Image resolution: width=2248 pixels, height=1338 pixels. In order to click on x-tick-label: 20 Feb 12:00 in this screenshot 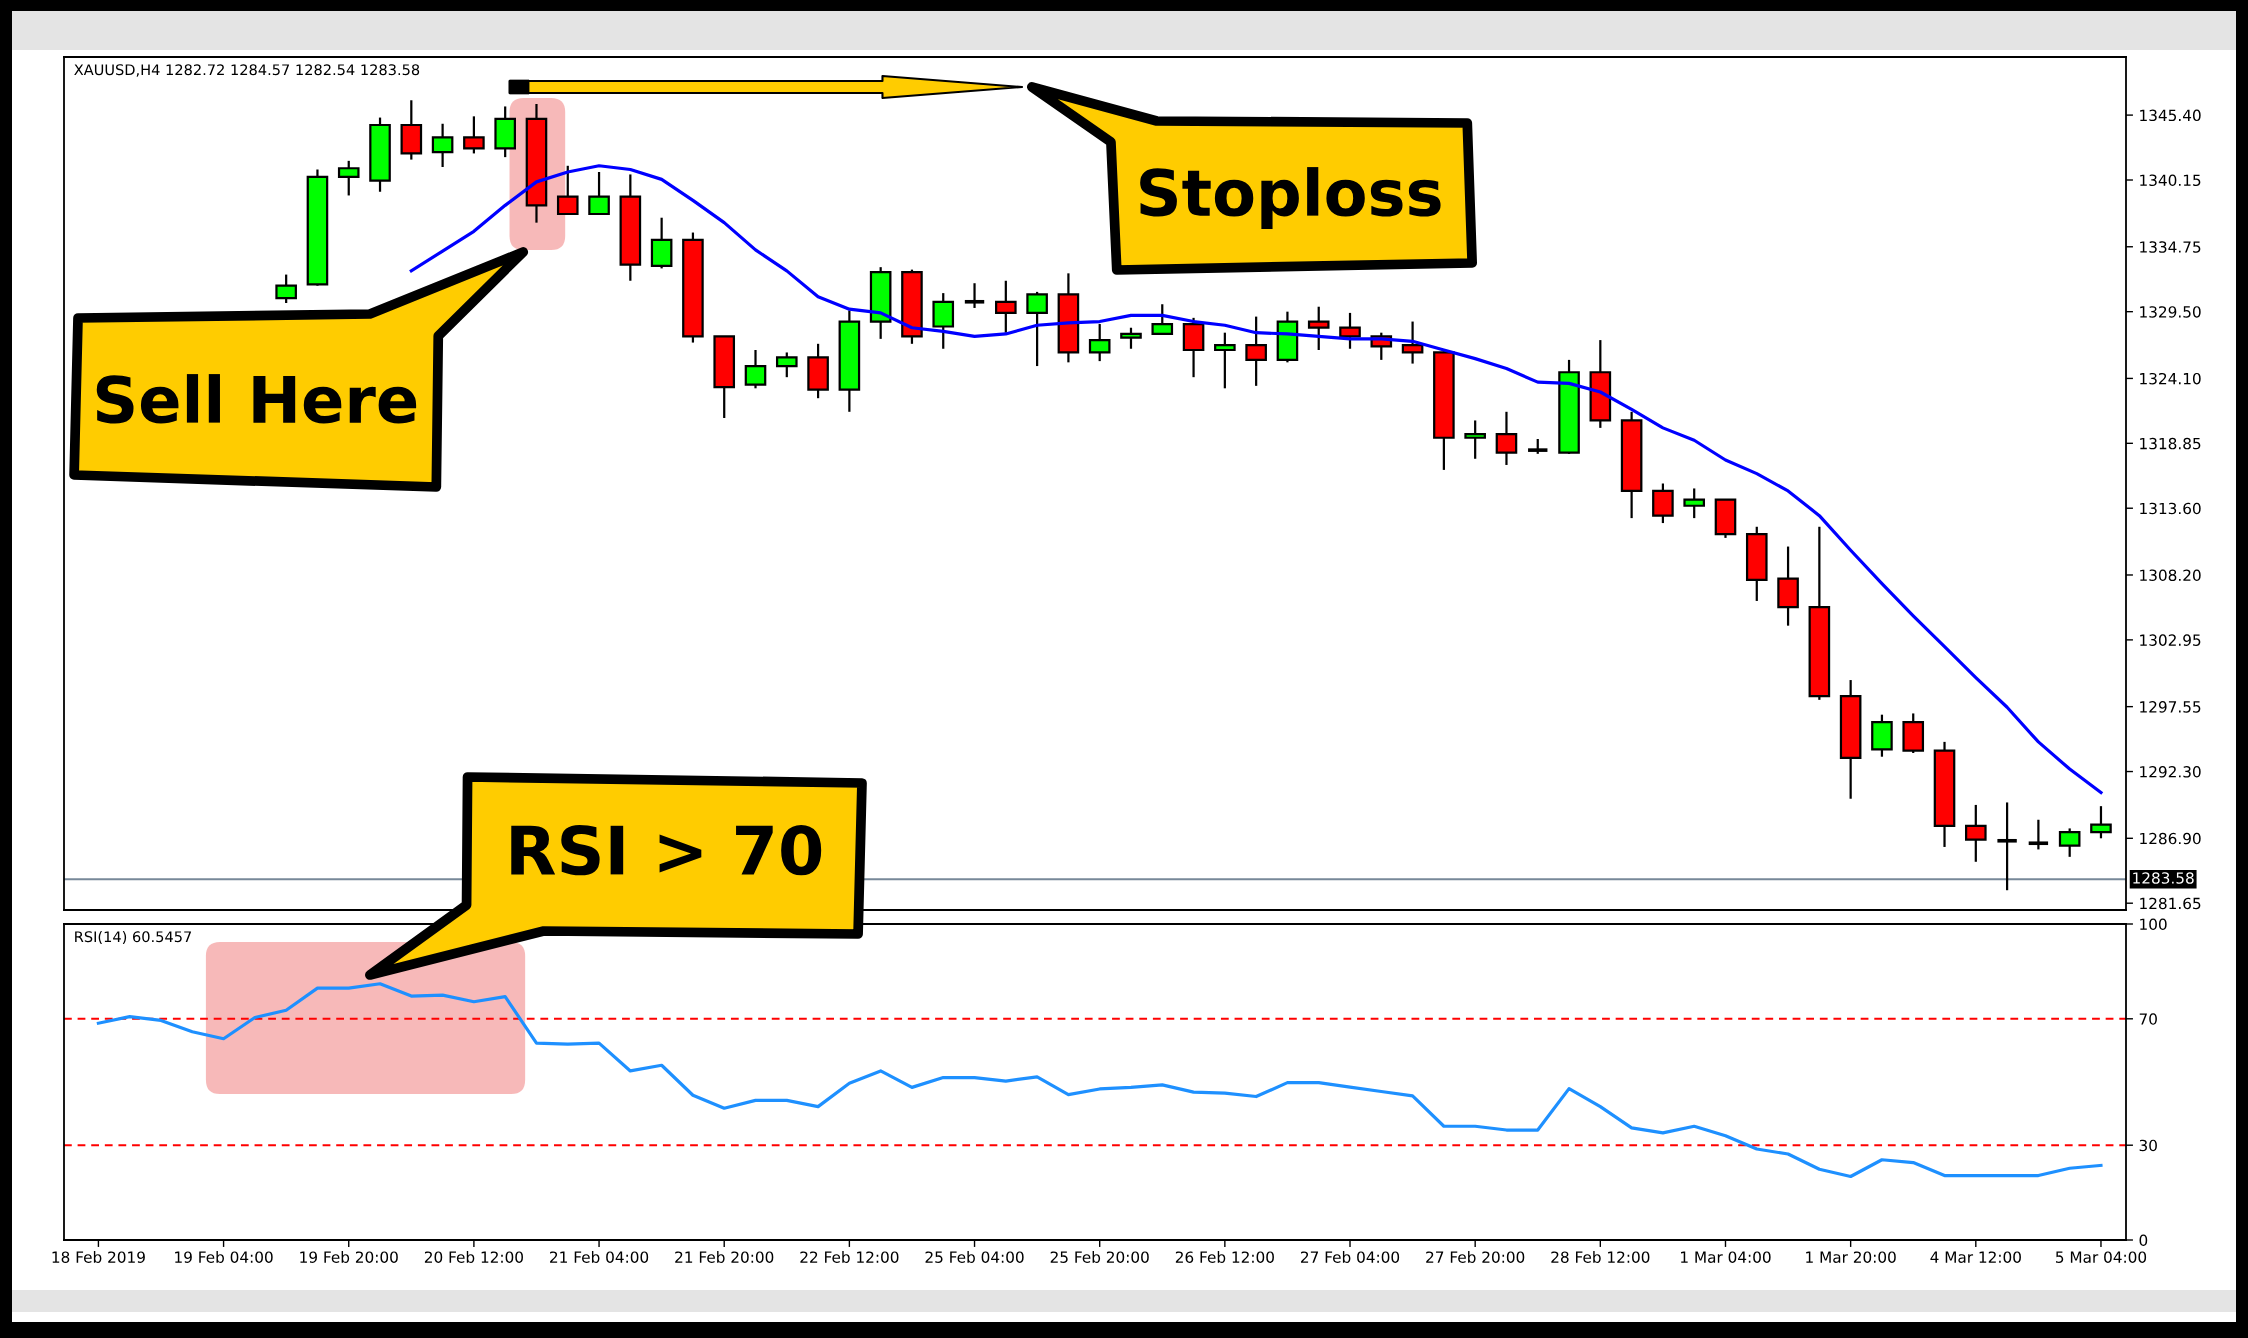, I will do `click(473, 1257)`.